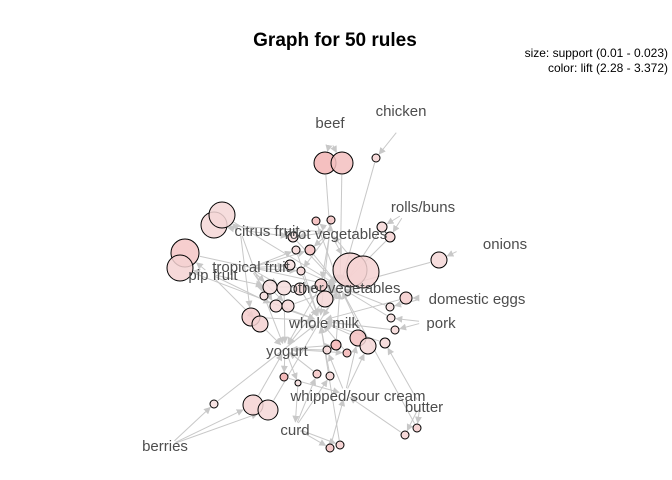 This screenshot has height=480, width=672. Describe the element at coordinates (324, 323) in the screenshot. I see `item-label-whole-milk: whole milk` at that location.